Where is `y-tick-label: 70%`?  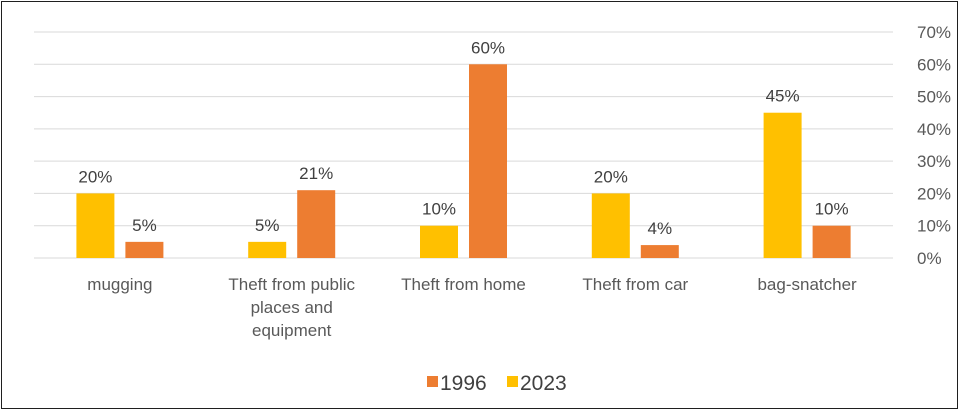
y-tick-label: 70% is located at coordinates (934, 32).